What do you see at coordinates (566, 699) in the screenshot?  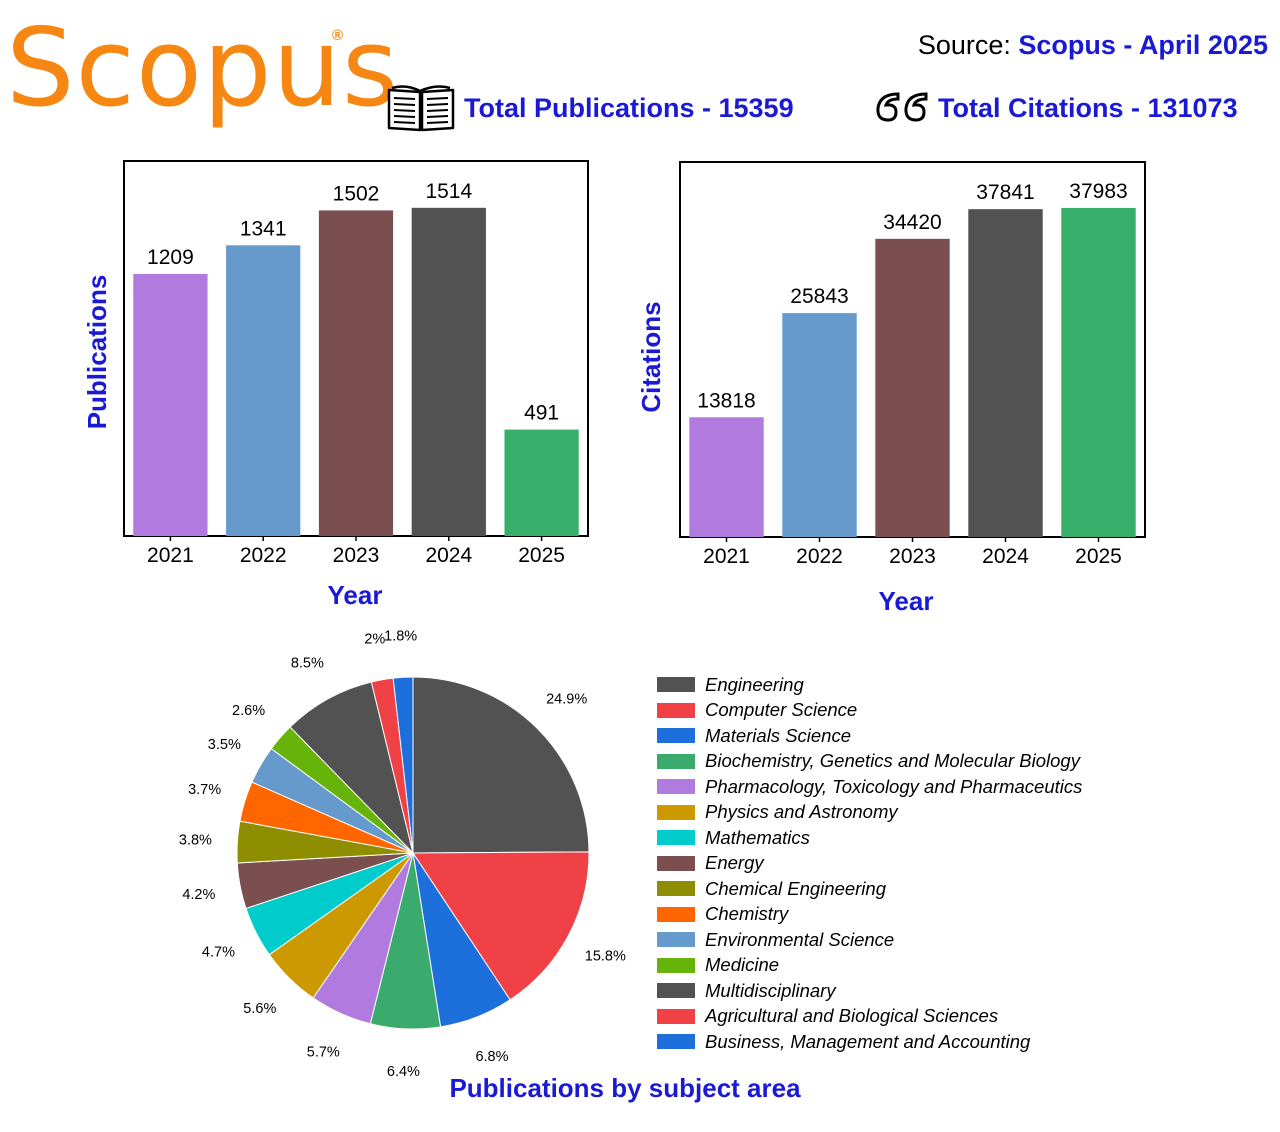 I see `pie-slice-label: 24.9%` at bounding box center [566, 699].